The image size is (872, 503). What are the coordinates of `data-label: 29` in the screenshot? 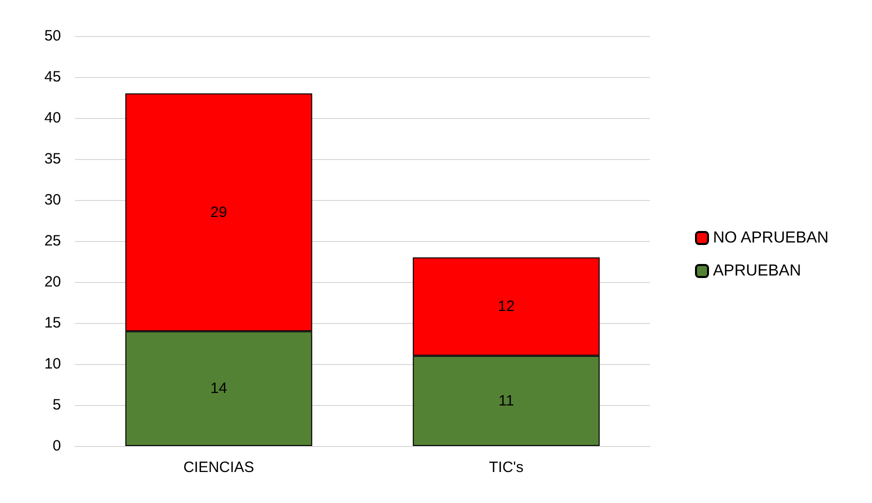 It's located at (219, 212).